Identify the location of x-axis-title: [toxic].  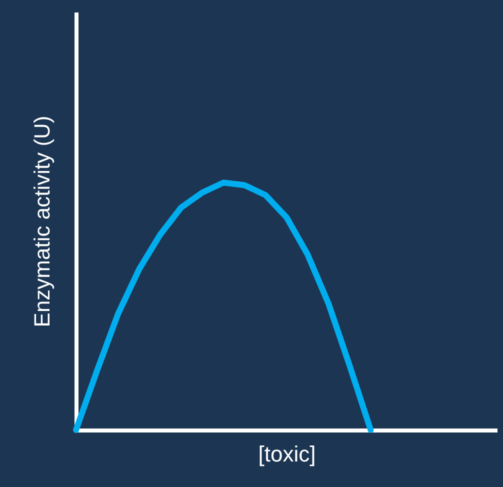
(287, 454).